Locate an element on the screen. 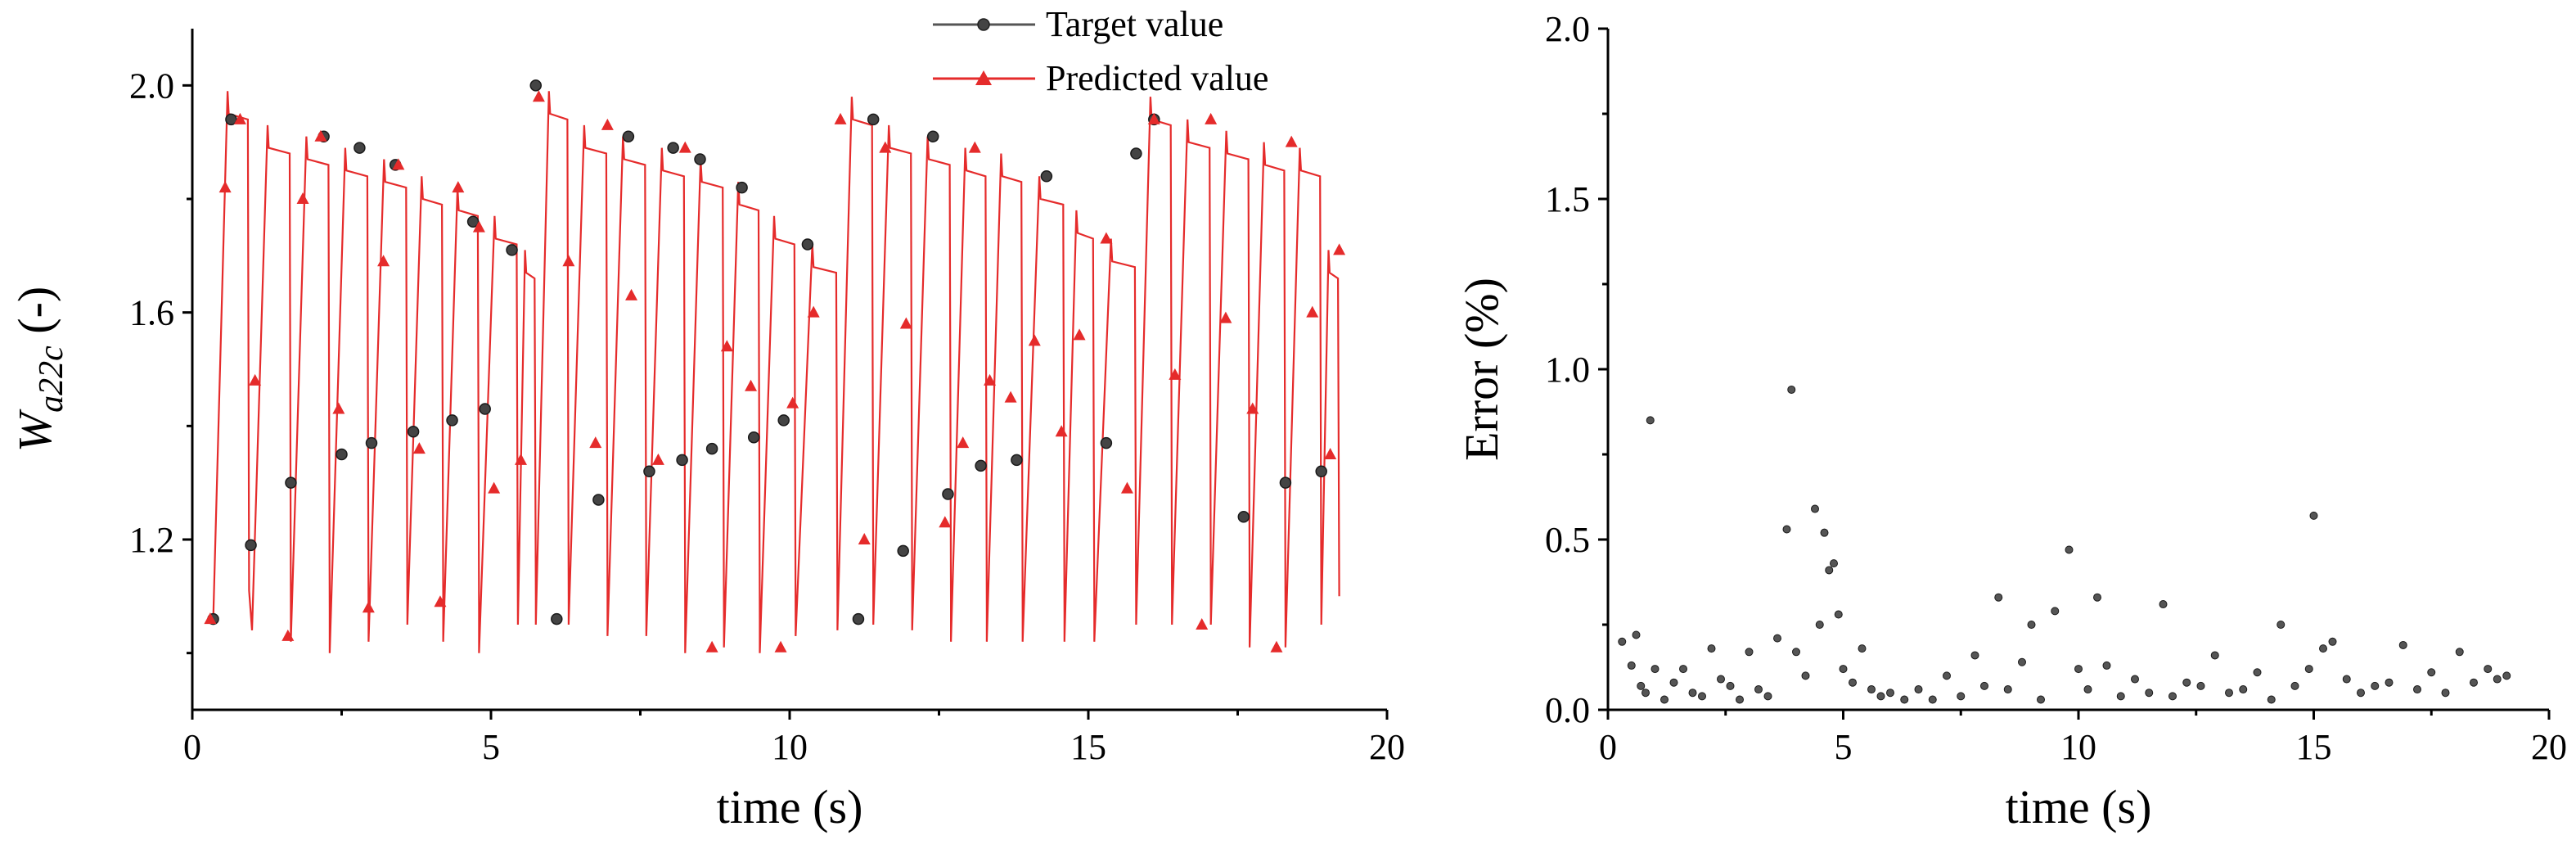 The height and width of the screenshot is (858, 2576). right-x-tick-label: 5 is located at coordinates (1844, 747).